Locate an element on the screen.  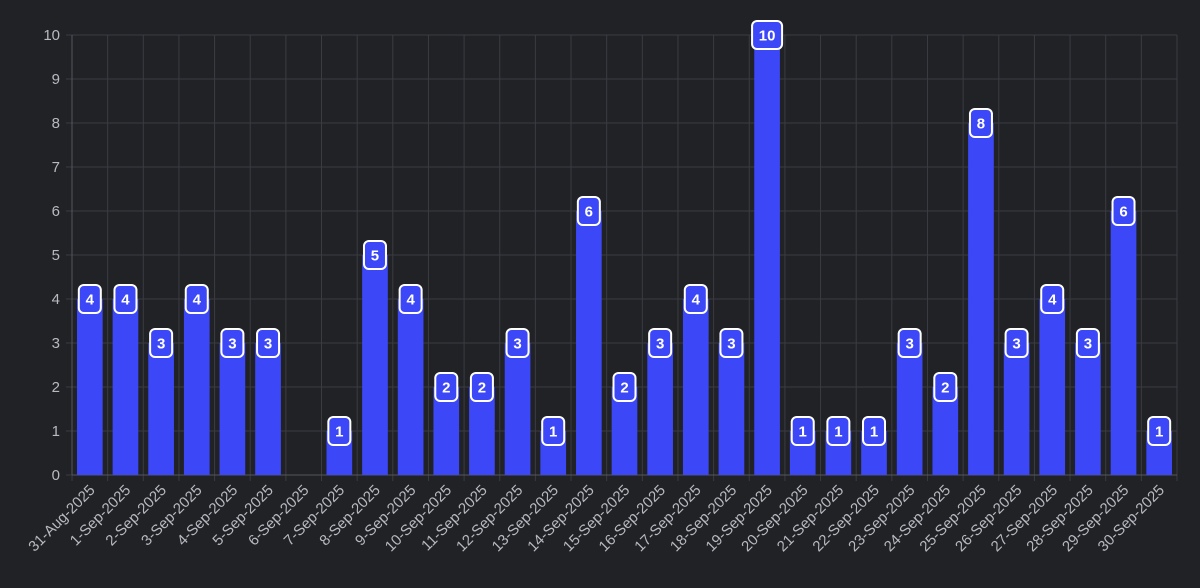
data-label: 8 is located at coordinates (980, 123).